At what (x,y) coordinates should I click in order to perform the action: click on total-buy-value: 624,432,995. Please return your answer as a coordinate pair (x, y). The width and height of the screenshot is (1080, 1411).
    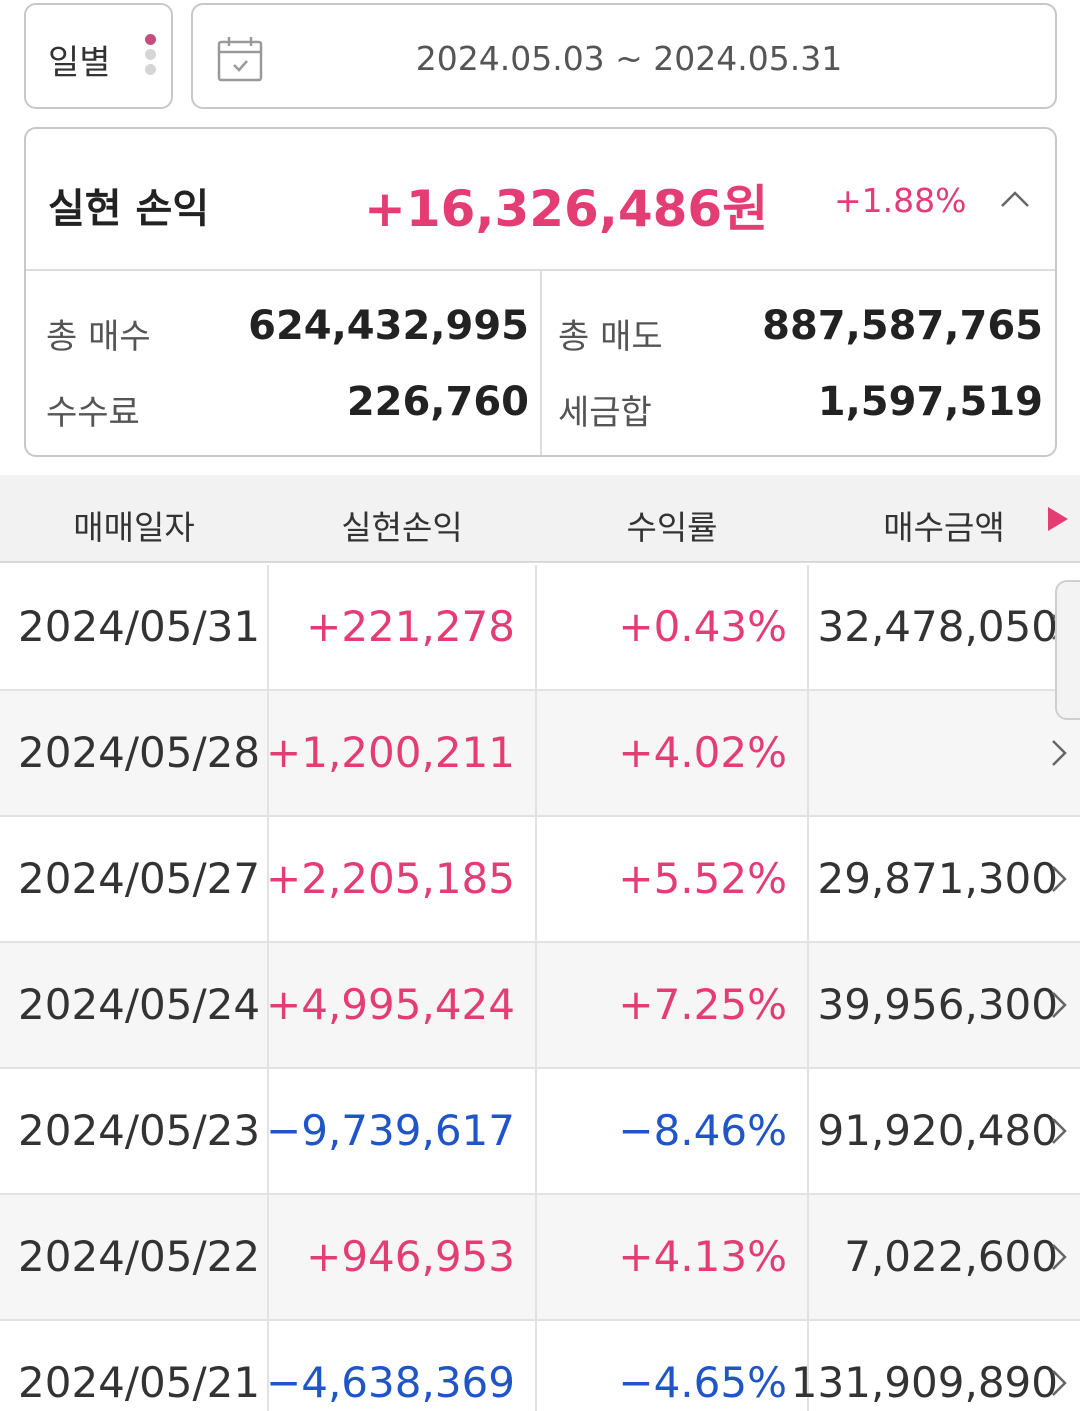
    Looking at the image, I should click on (388, 326).